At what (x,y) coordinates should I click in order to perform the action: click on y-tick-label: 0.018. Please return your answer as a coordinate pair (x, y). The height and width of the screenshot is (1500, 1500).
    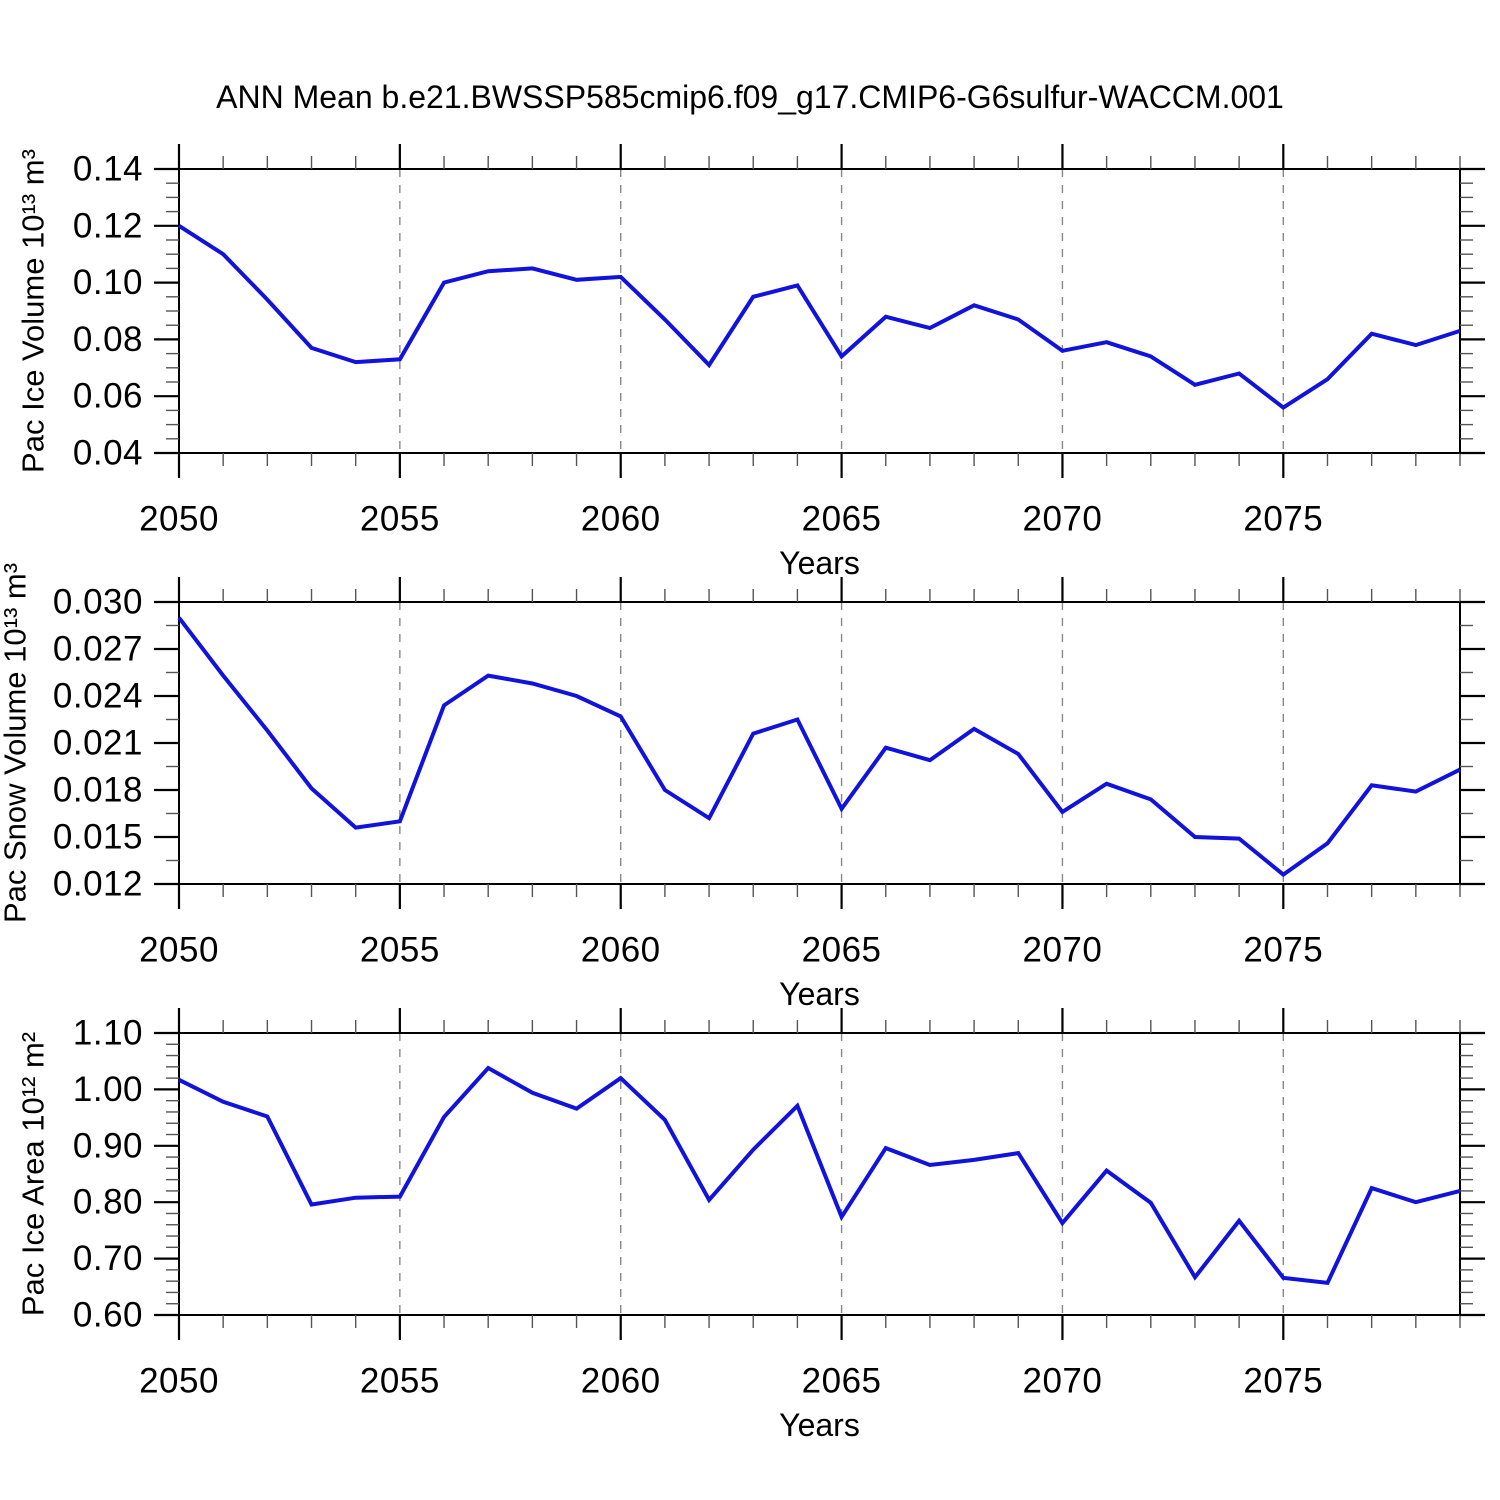
    Looking at the image, I should click on (98, 790).